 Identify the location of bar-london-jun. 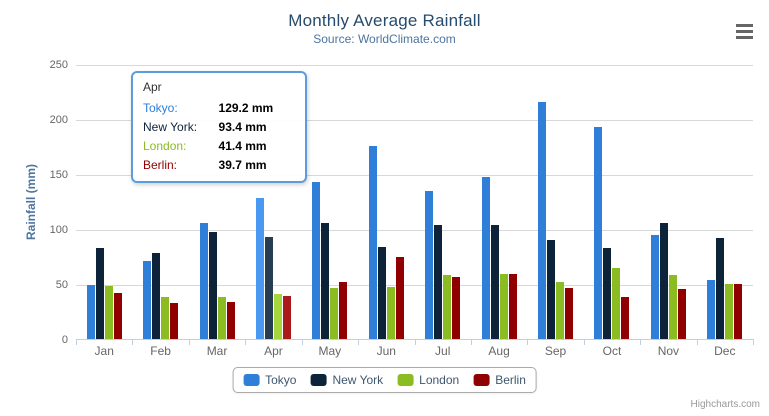
(390, 313).